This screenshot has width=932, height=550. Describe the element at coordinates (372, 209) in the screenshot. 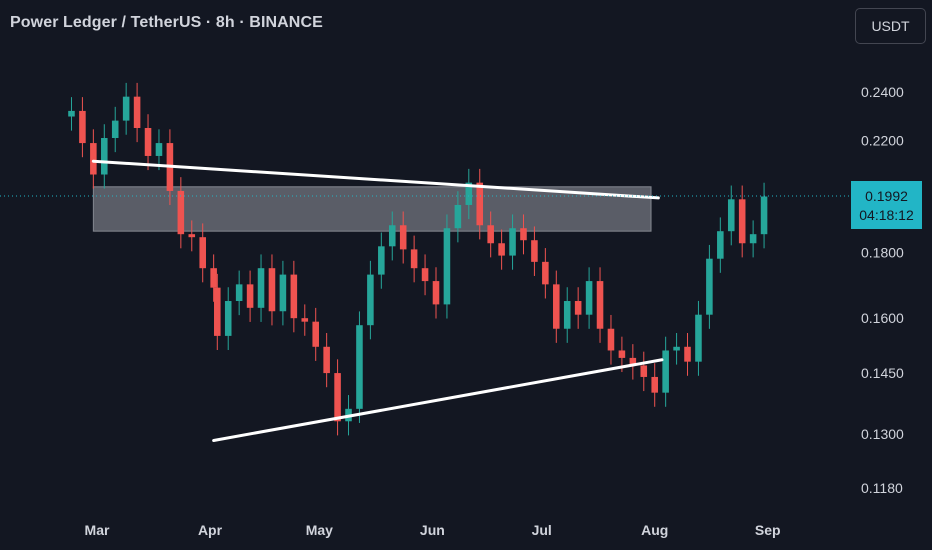

I see `resistance-zone` at that location.